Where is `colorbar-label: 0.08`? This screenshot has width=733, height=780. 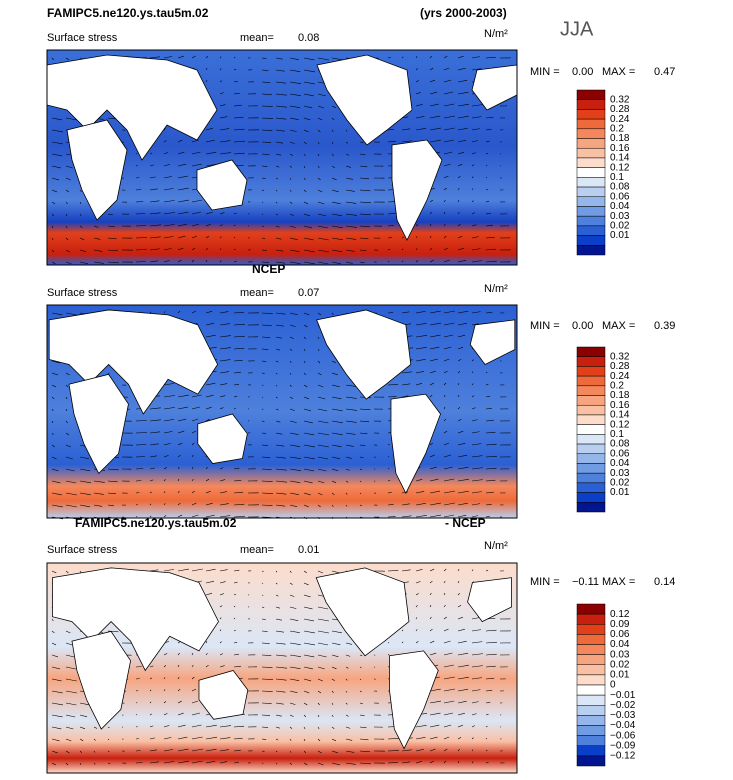 colorbar-label: 0.08 is located at coordinates (620, 187).